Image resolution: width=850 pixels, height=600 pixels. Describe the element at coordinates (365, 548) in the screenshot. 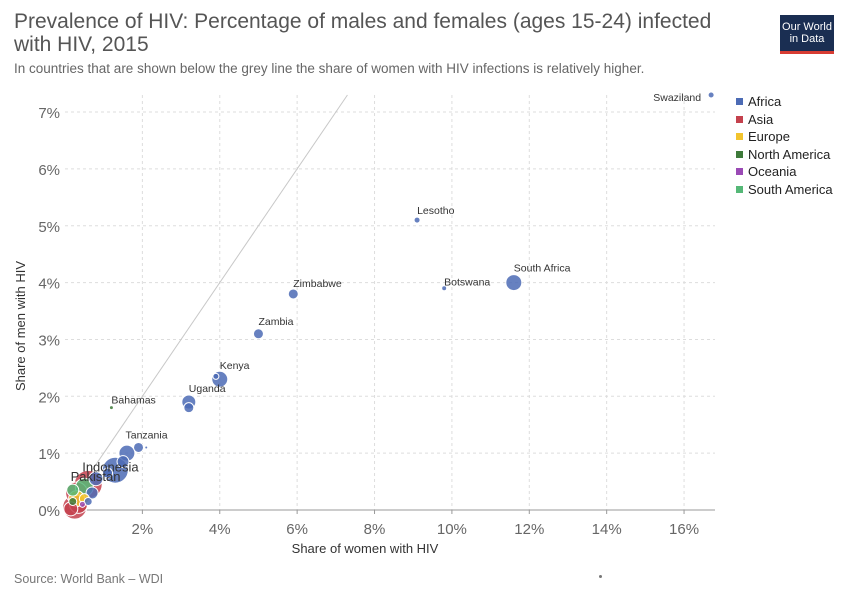

I see `x-axis-label: Share of women with HIV` at that location.